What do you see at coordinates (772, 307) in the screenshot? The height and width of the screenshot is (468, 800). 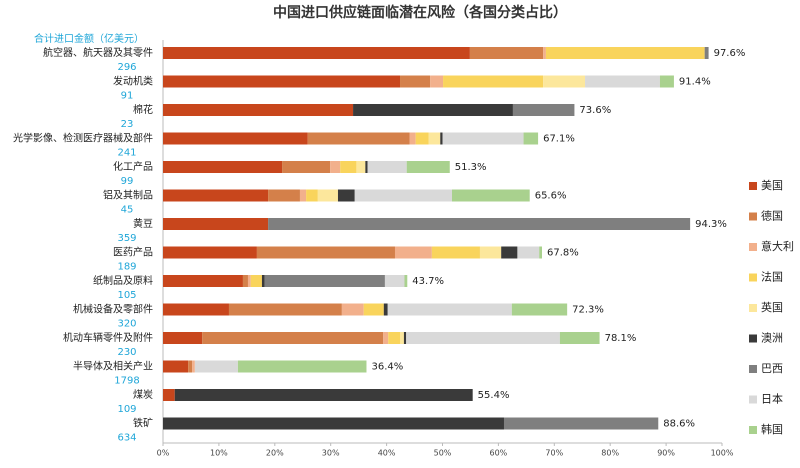 I see `legend-label: 英国` at bounding box center [772, 307].